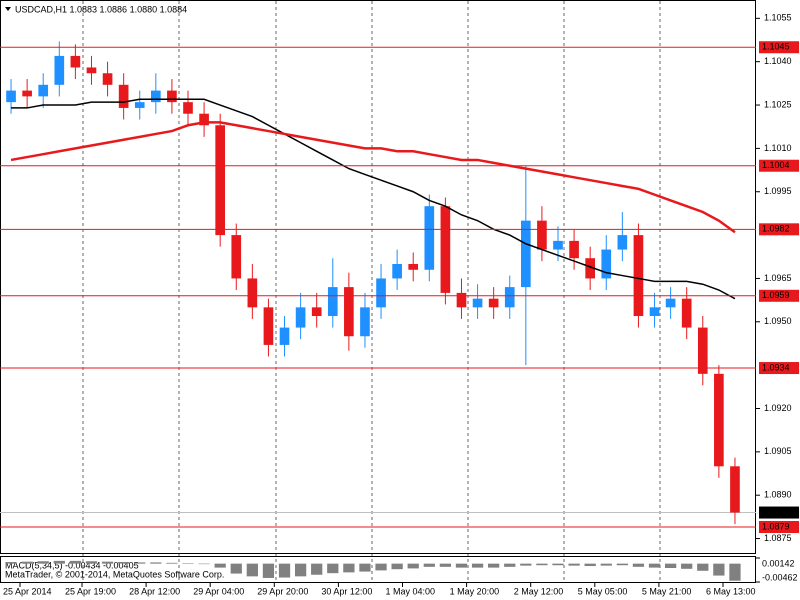  I want to click on last-price-label: 1.0884, so click(776, 512).